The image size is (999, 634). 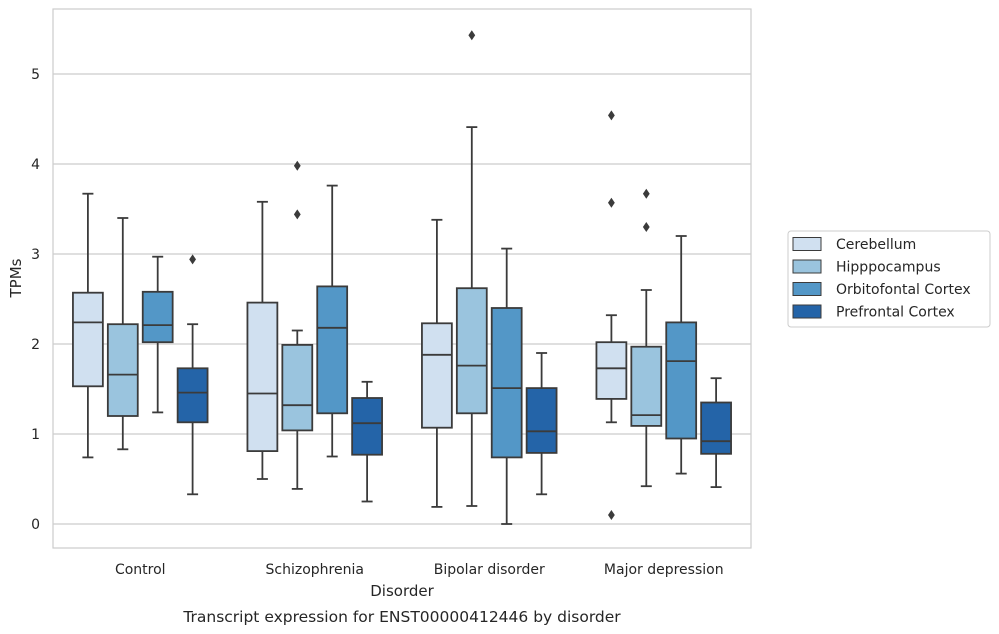 I want to click on legend-item: Orbitofontal Cortex, so click(x=881, y=290).